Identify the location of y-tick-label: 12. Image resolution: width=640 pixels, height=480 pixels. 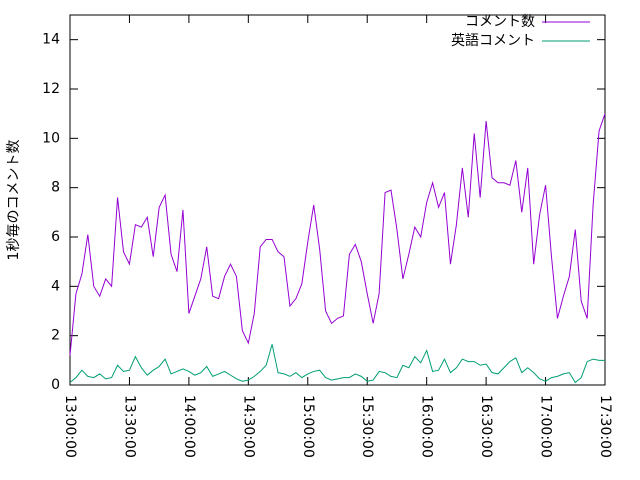
(51, 89).